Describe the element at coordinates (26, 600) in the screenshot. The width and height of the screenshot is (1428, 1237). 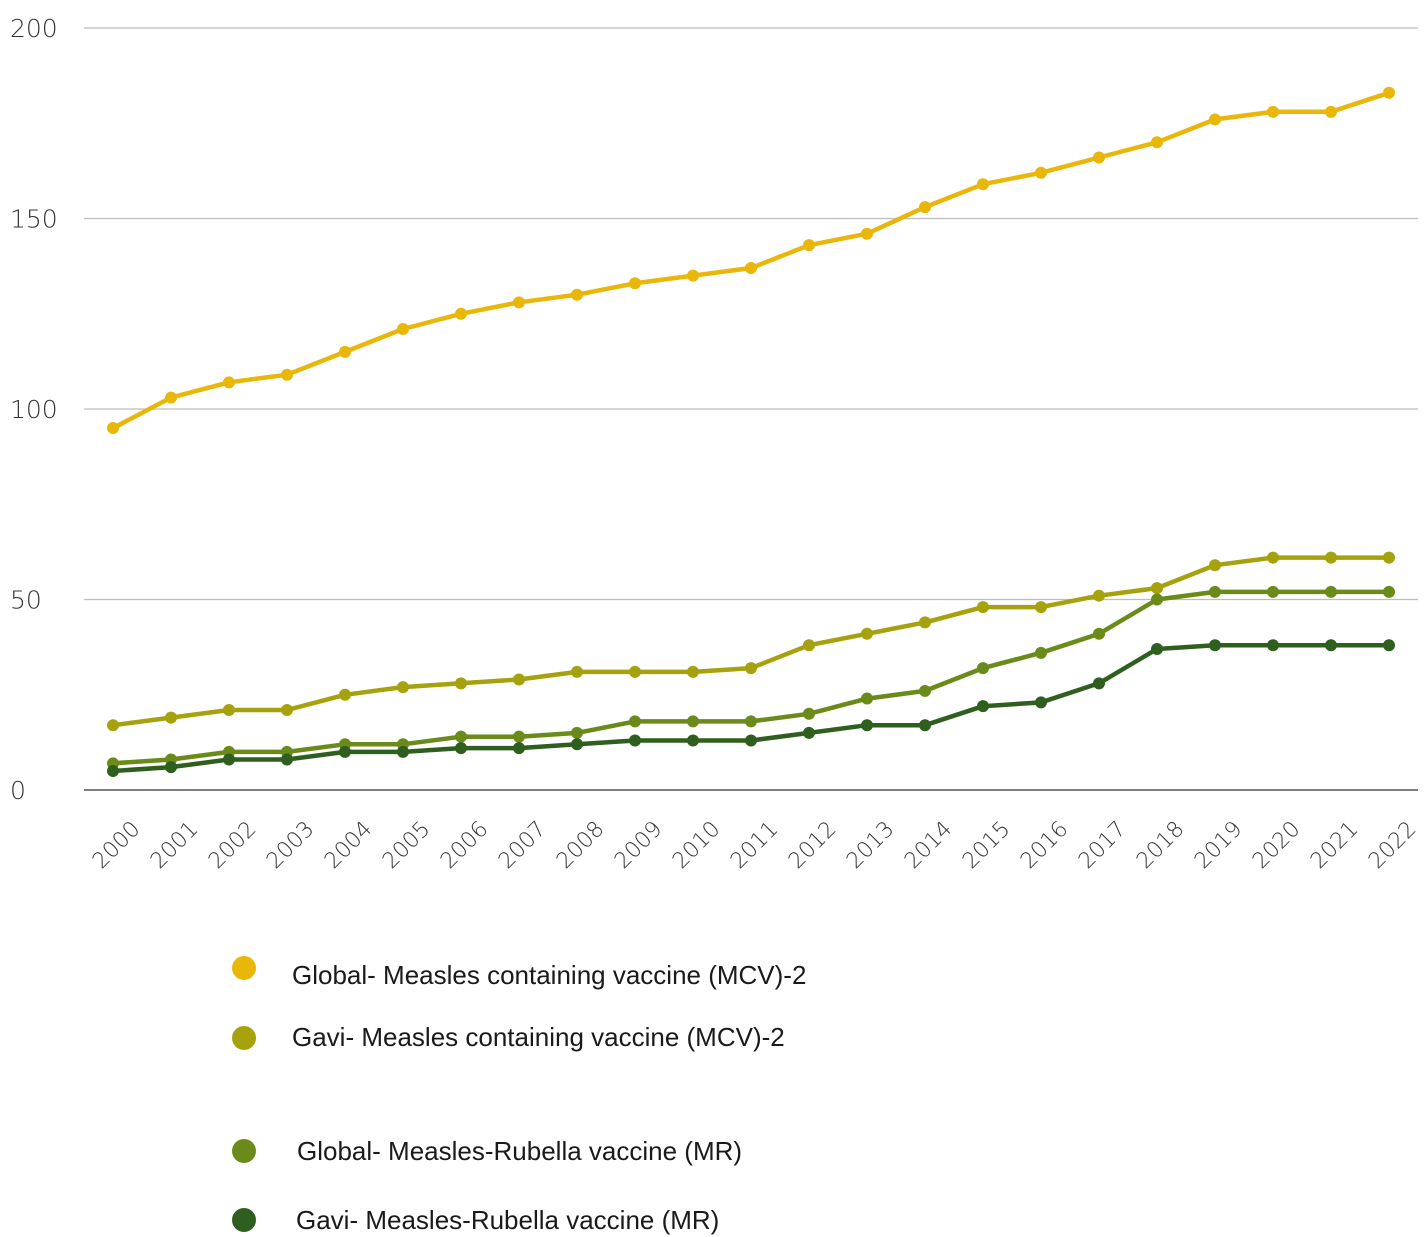
I see `y-tick-label: 50` at that location.